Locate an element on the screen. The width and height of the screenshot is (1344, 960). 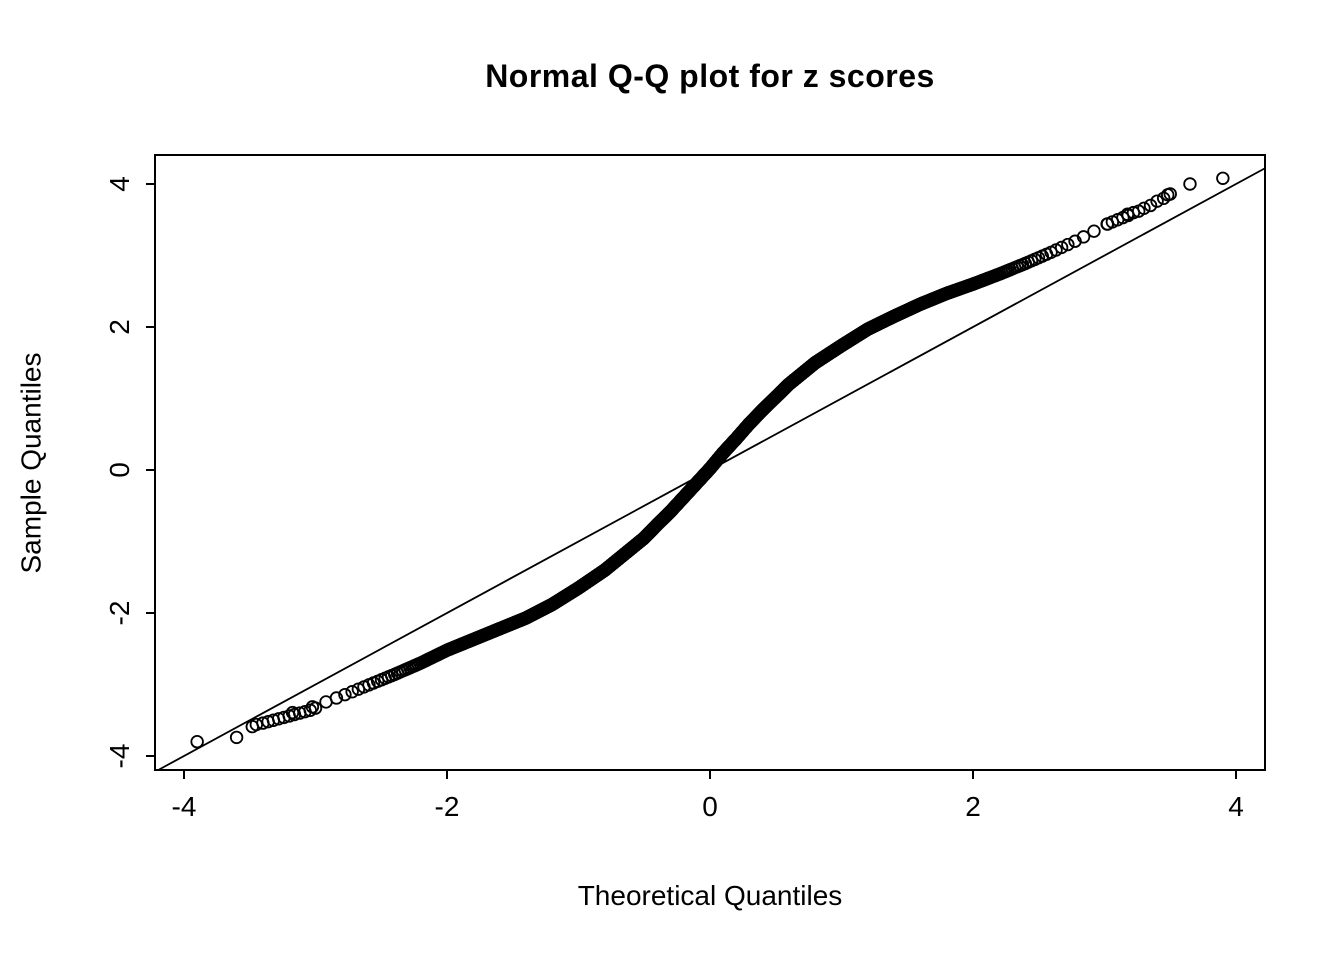
y-axis: -4 -2 0 2 4 is located at coordinates (129, 472).